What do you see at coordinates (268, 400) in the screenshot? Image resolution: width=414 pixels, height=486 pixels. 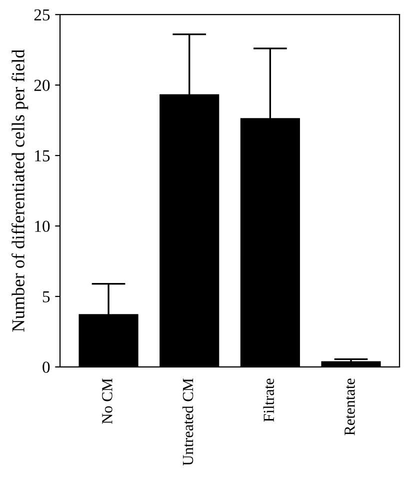 I see `x-tick-label: Filtrate` at bounding box center [268, 400].